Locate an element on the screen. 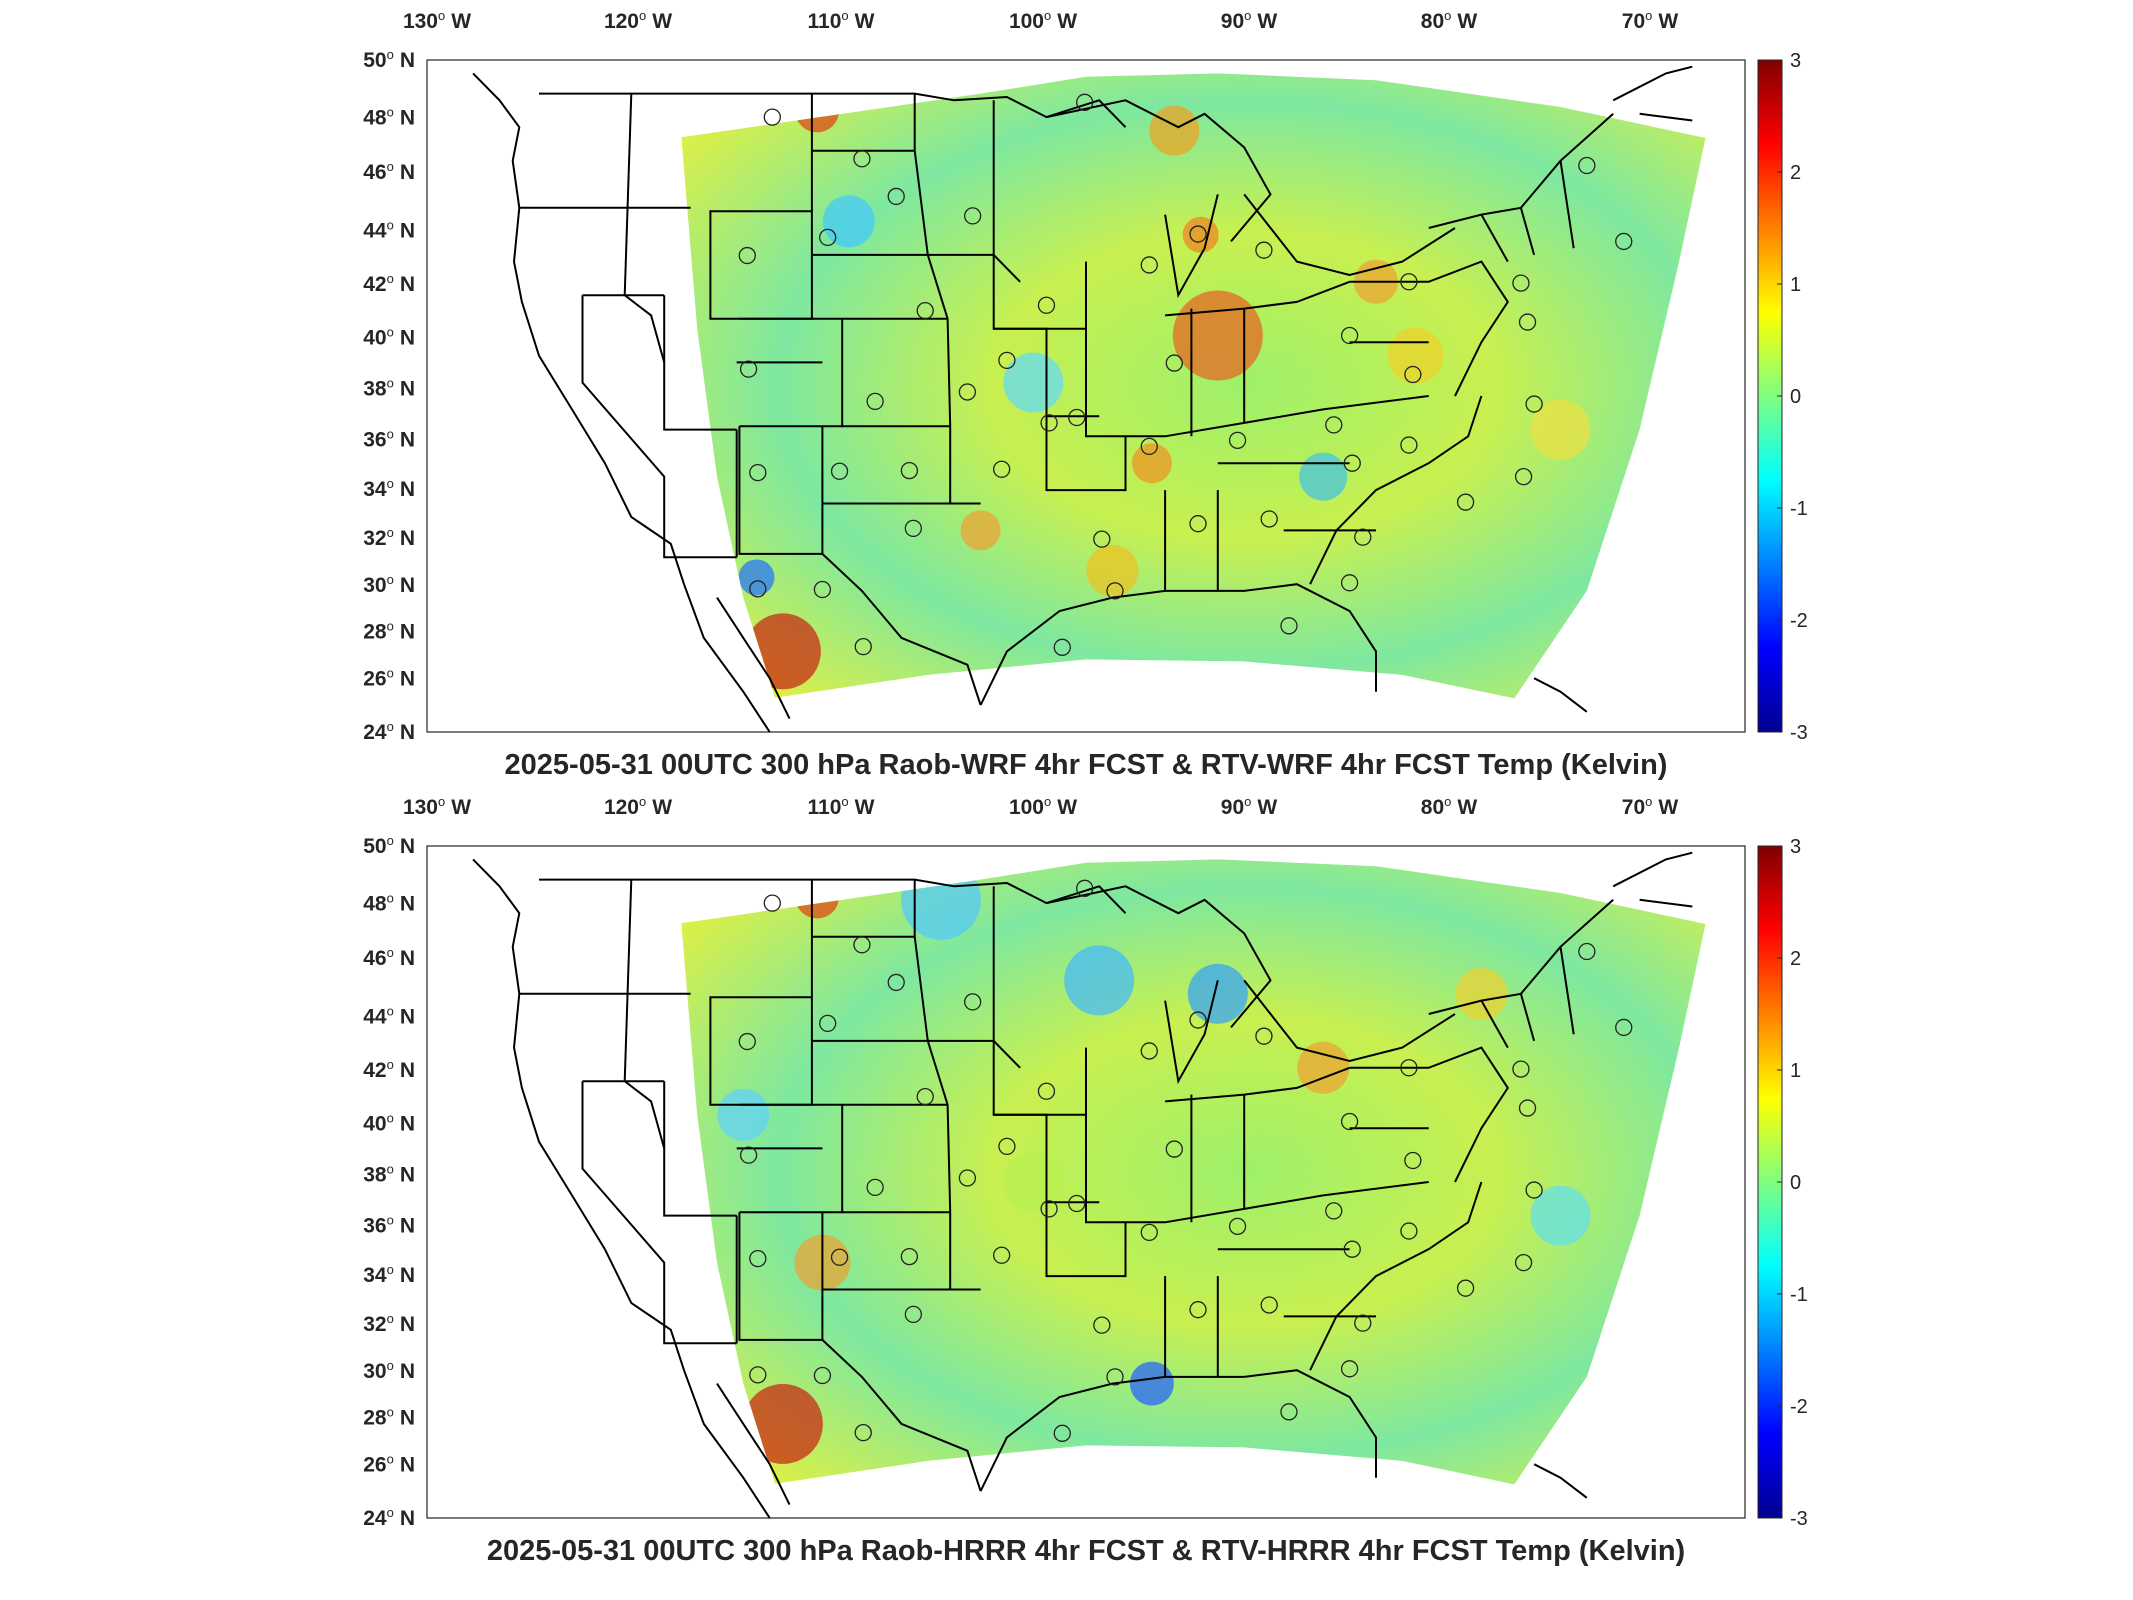  colorbar-tick-label: 1 is located at coordinates (1795, 285).